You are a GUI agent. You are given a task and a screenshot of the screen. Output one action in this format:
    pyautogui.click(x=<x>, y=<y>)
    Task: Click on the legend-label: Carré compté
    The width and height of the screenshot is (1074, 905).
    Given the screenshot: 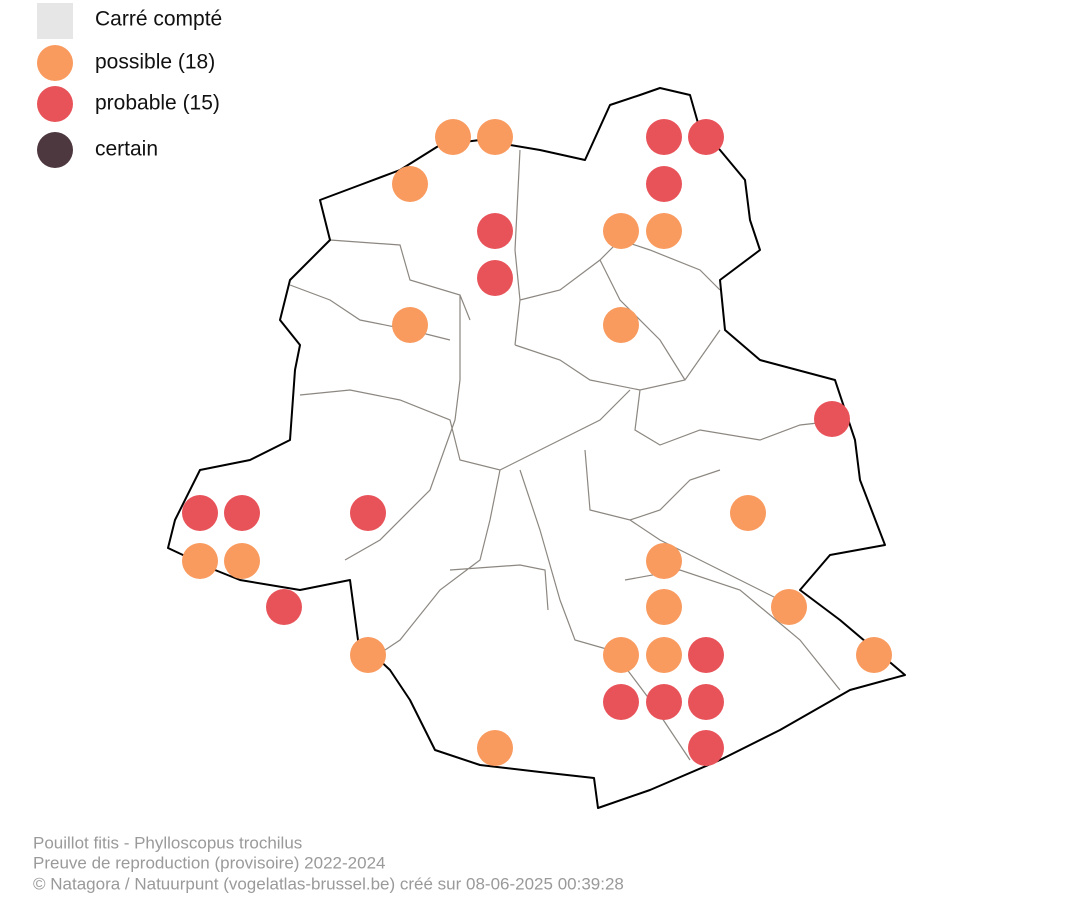 What is the action you would take?
    pyautogui.click(x=158, y=19)
    